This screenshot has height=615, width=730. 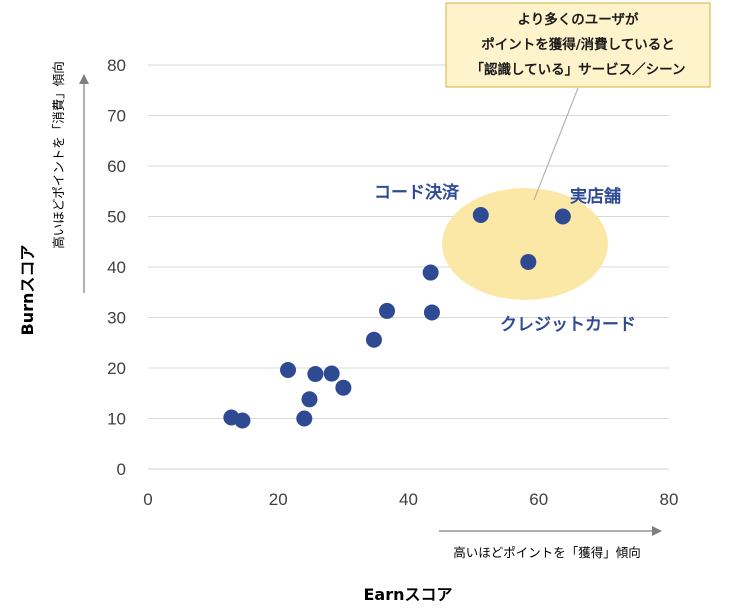 What do you see at coordinates (116, 318) in the screenshot?
I see `y-tick-label: 30` at bounding box center [116, 318].